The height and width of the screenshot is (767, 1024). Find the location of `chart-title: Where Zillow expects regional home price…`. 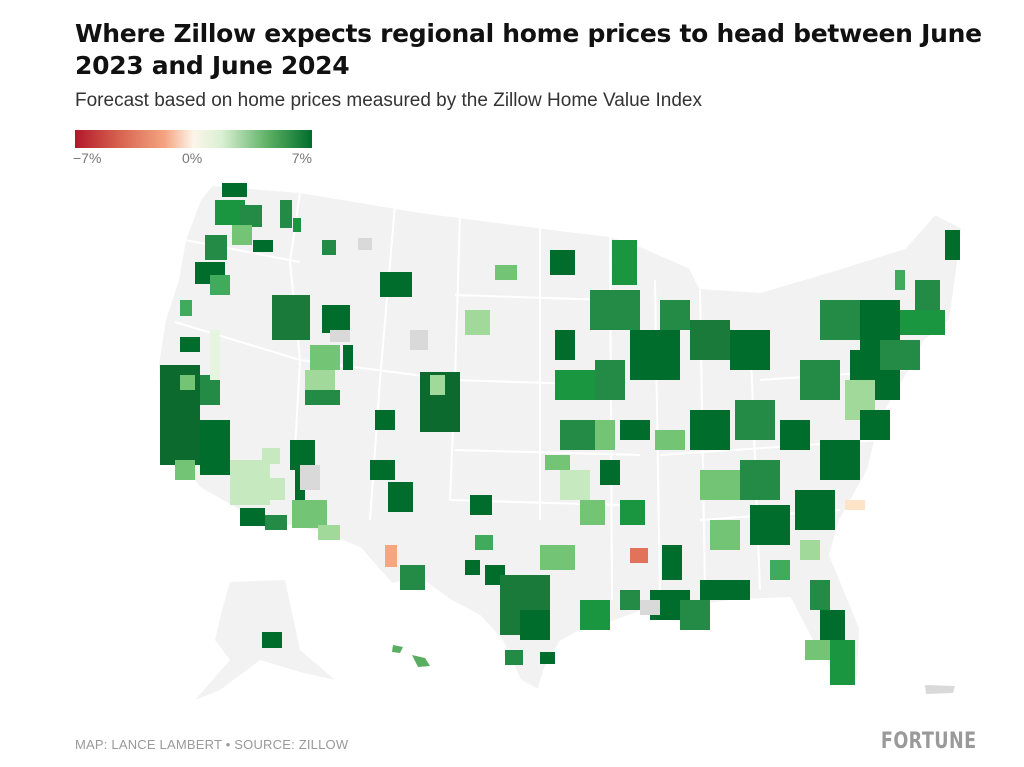

chart-title: Where Zillow expects regional home price… is located at coordinates (528, 49).